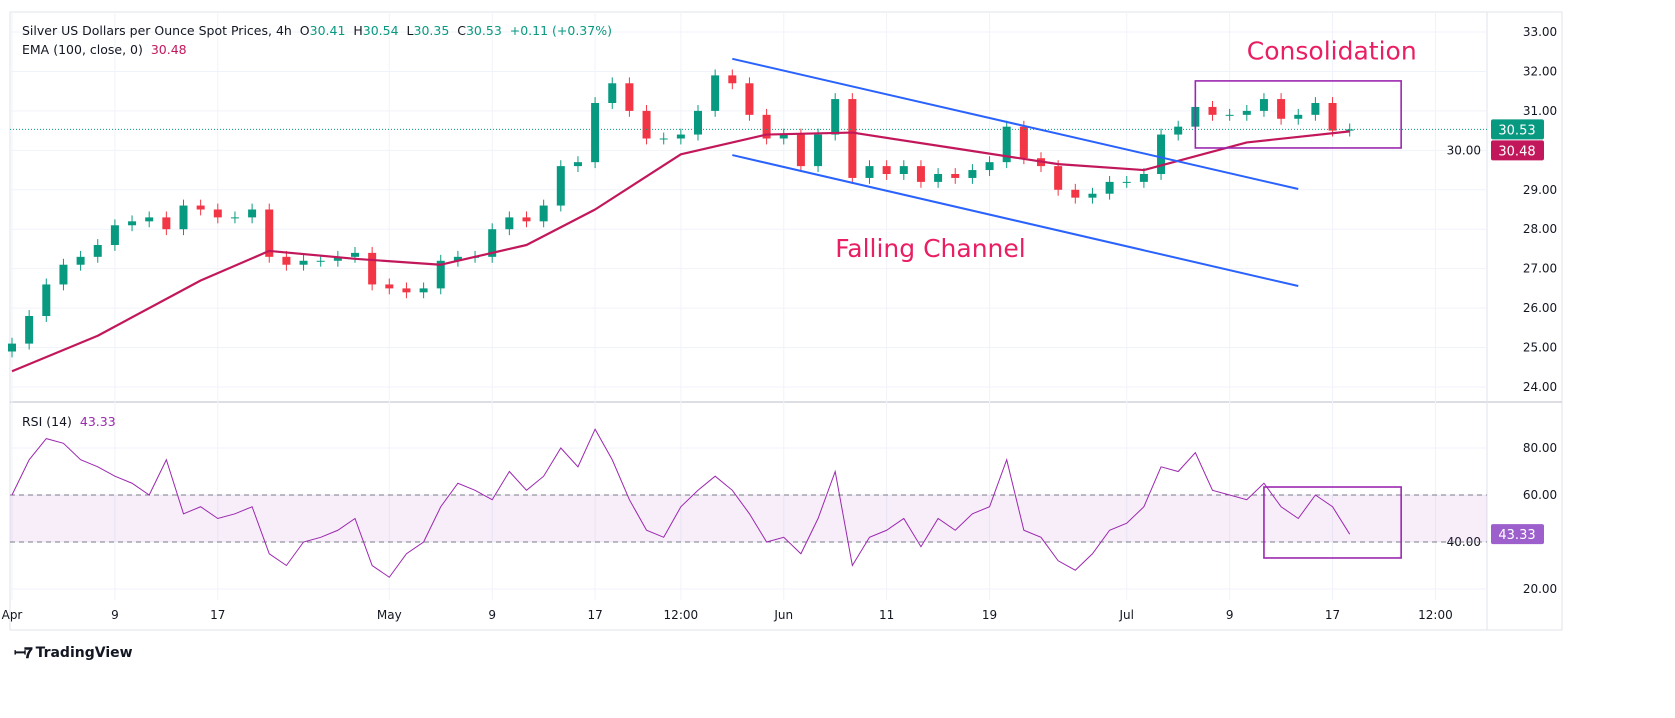 The width and height of the screenshot is (1675, 718). Describe the element at coordinates (104, 49) in the screenshot. I see `ema-legend: EMA (100, close, 0) 30.48` at that location.